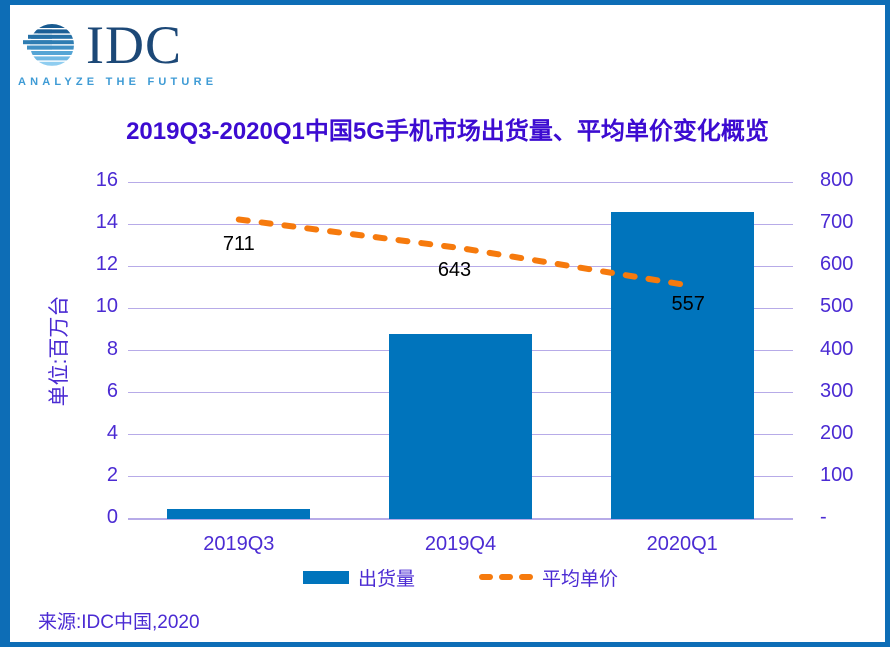 Image resolution: width=890 pixels, height=647 pixels. What do you see at coordinates (837, 222) in the screenshot?
I see `right-axis-tick-label: 700` at bounding box center [837, 222].